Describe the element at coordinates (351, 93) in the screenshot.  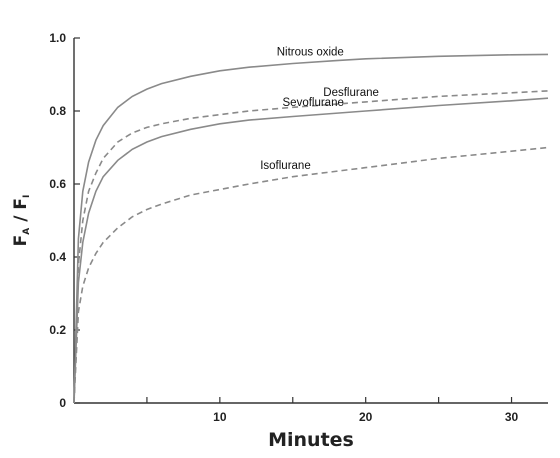
I see `series-label-desflurane: Desflurane` at that location.